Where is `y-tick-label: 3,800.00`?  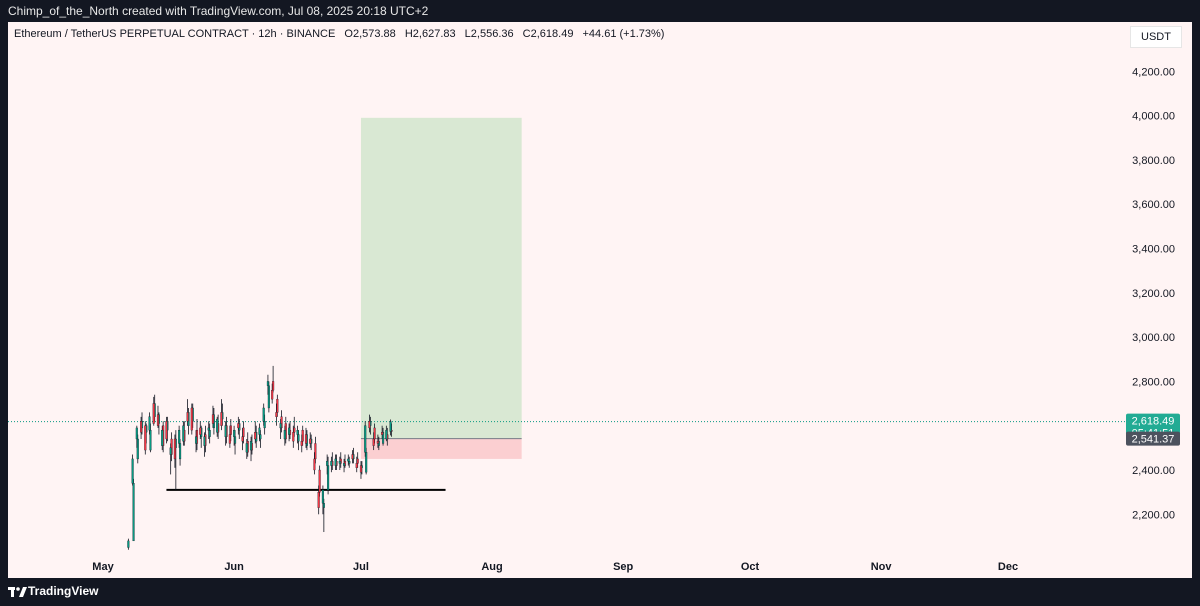 y-tick-label: 3,800.00 is located at coordinates (1153, 161).